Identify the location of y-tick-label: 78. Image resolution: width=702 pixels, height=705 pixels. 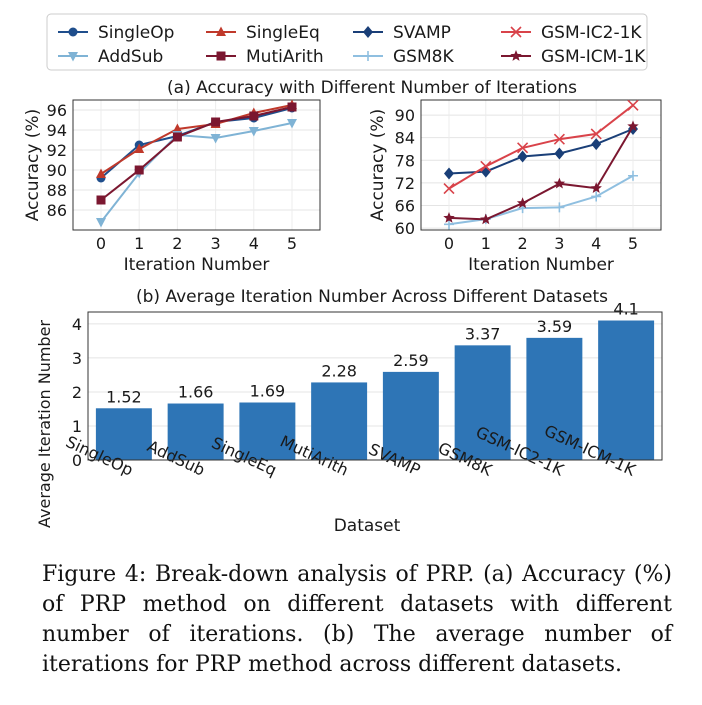
(405, 160).